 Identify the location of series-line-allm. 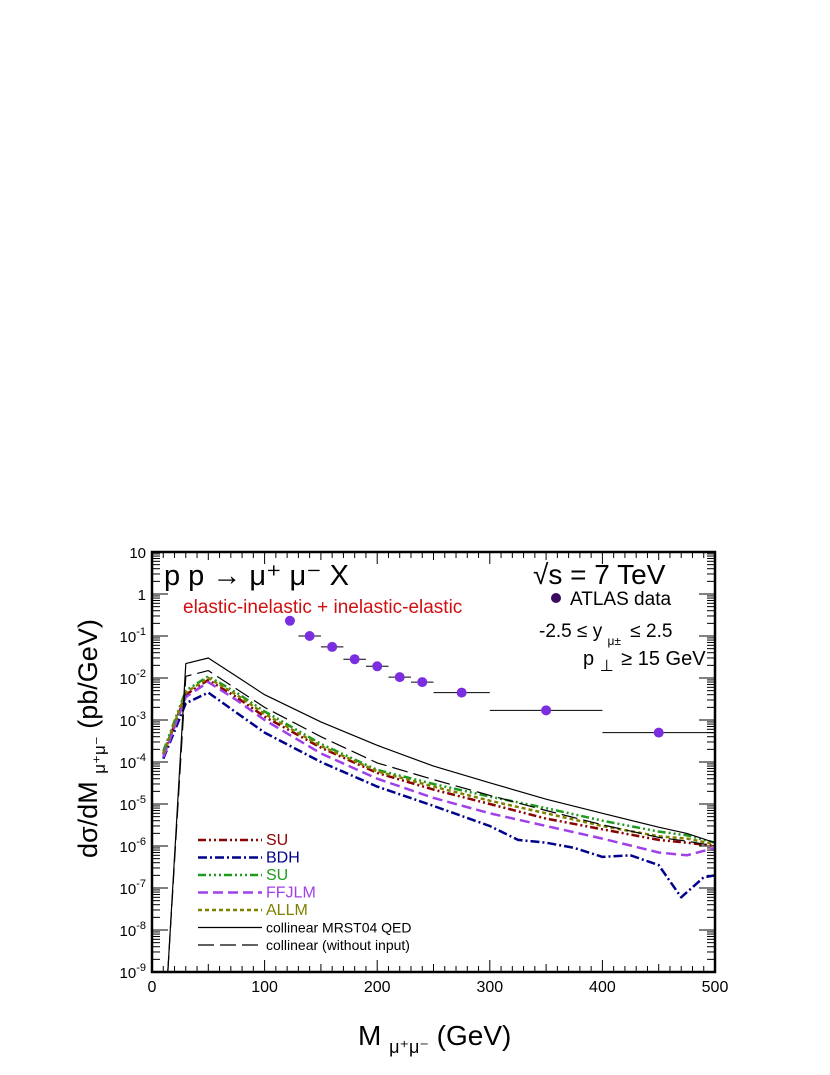
(438, 761).